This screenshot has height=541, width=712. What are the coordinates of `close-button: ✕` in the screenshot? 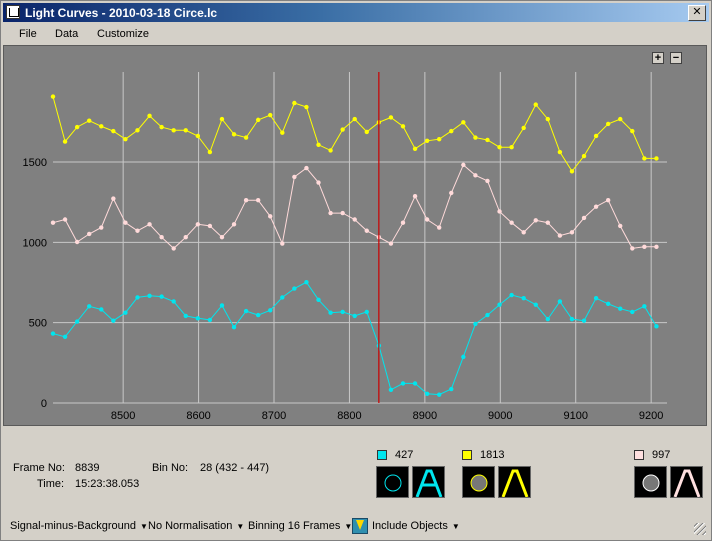 It's located at (697, 13).